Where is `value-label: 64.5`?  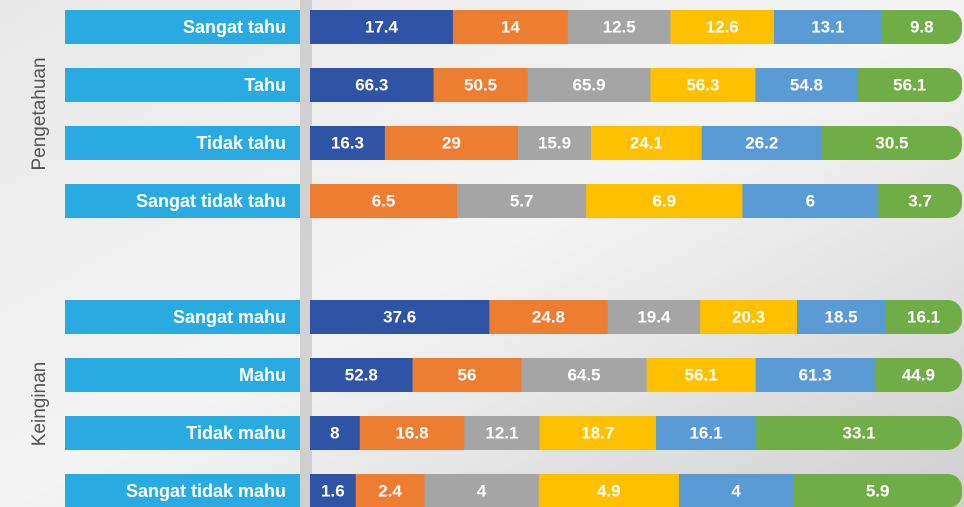 value-label: 64.5 is located at coordinates (583, 374).